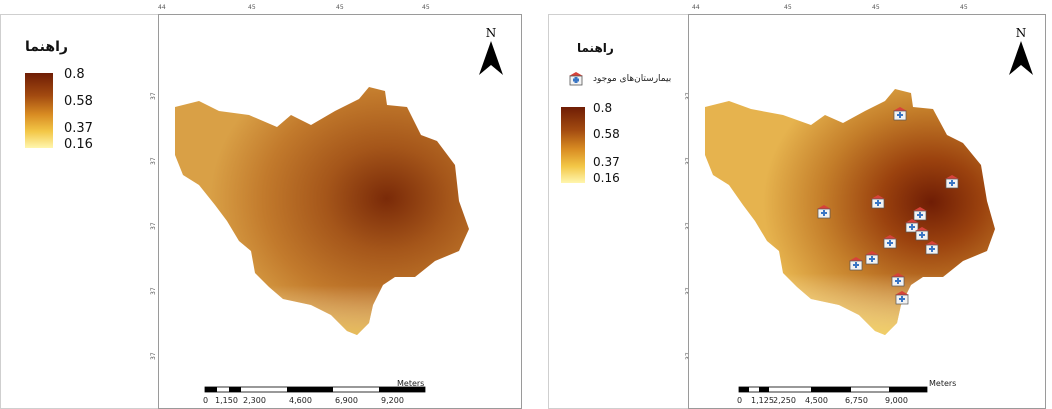 This screenshot has height=409, width=1052. Describe the element at coordinates (606, 134) in the screenshot. I see `right-ramp-tick-1: 0.58` at that location.